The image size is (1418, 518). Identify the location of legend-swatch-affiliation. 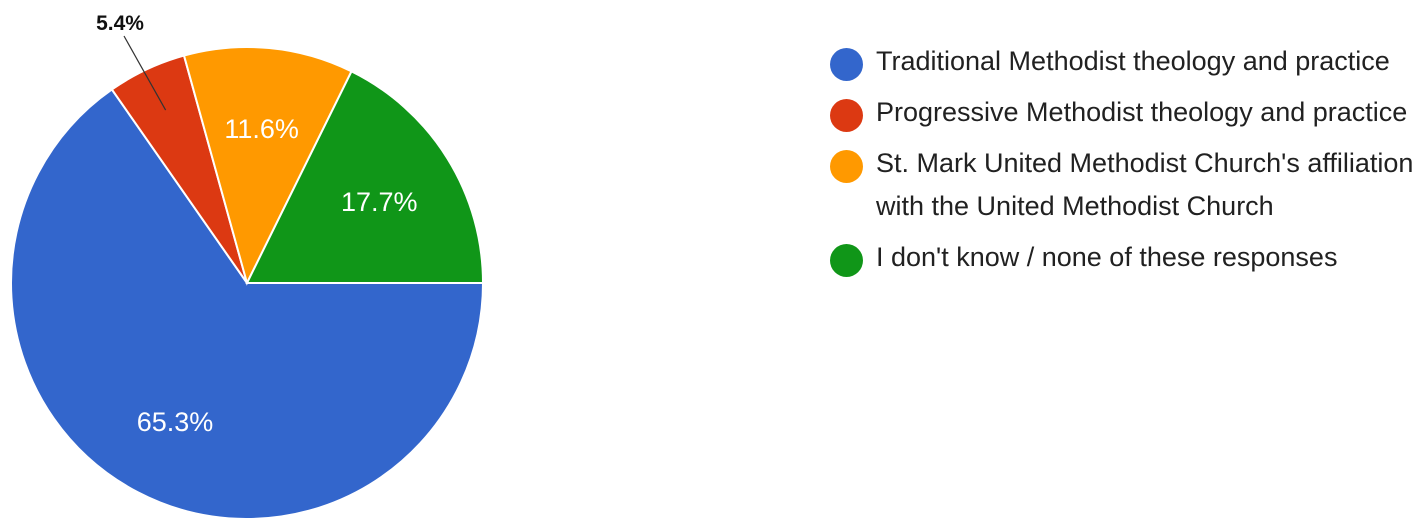
(846, 166).